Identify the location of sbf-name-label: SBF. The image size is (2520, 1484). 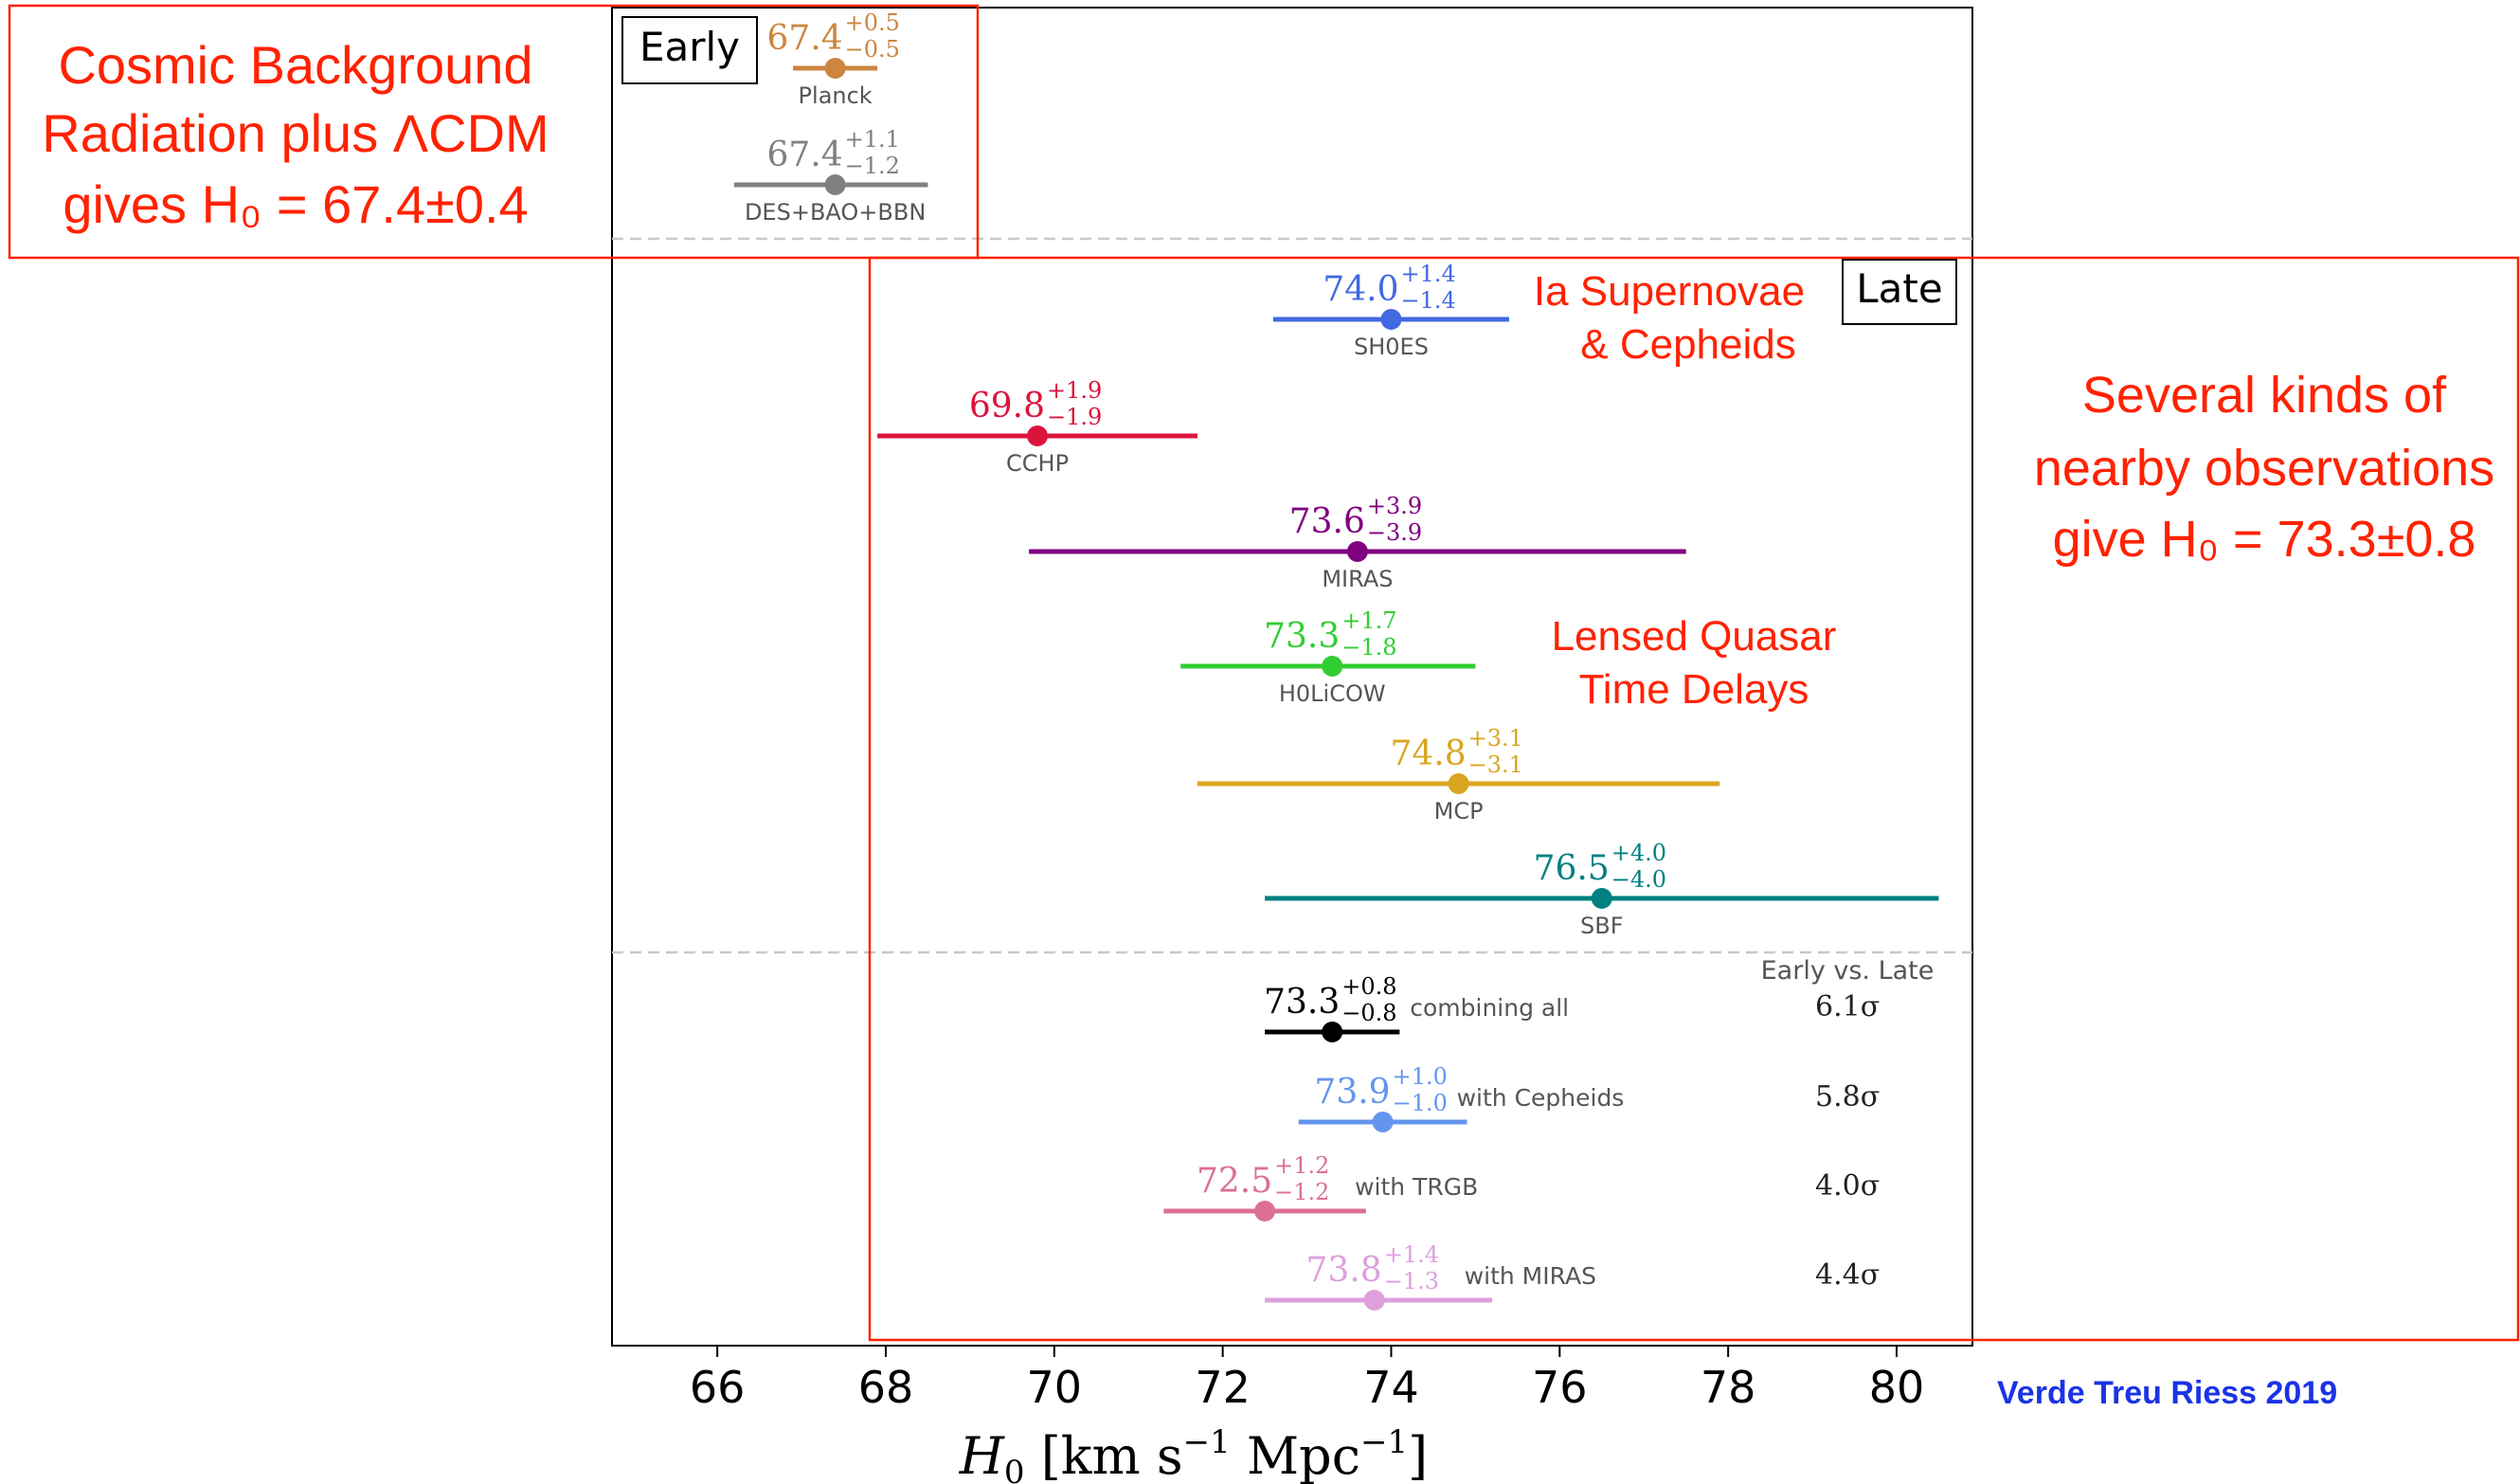
(1602, 926).